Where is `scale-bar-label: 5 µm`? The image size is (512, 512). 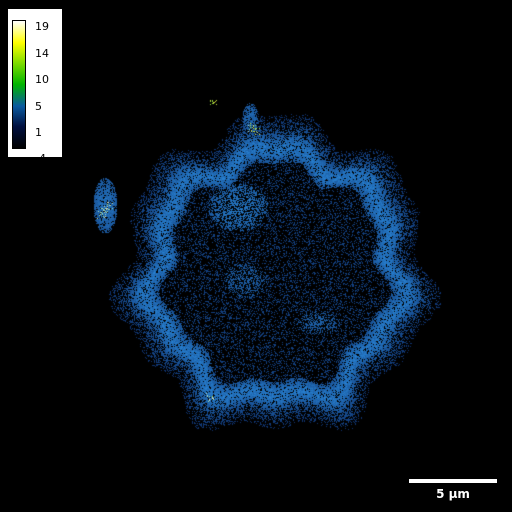 scale-bar-label: 5 µm is located at coordinates (453, 494).